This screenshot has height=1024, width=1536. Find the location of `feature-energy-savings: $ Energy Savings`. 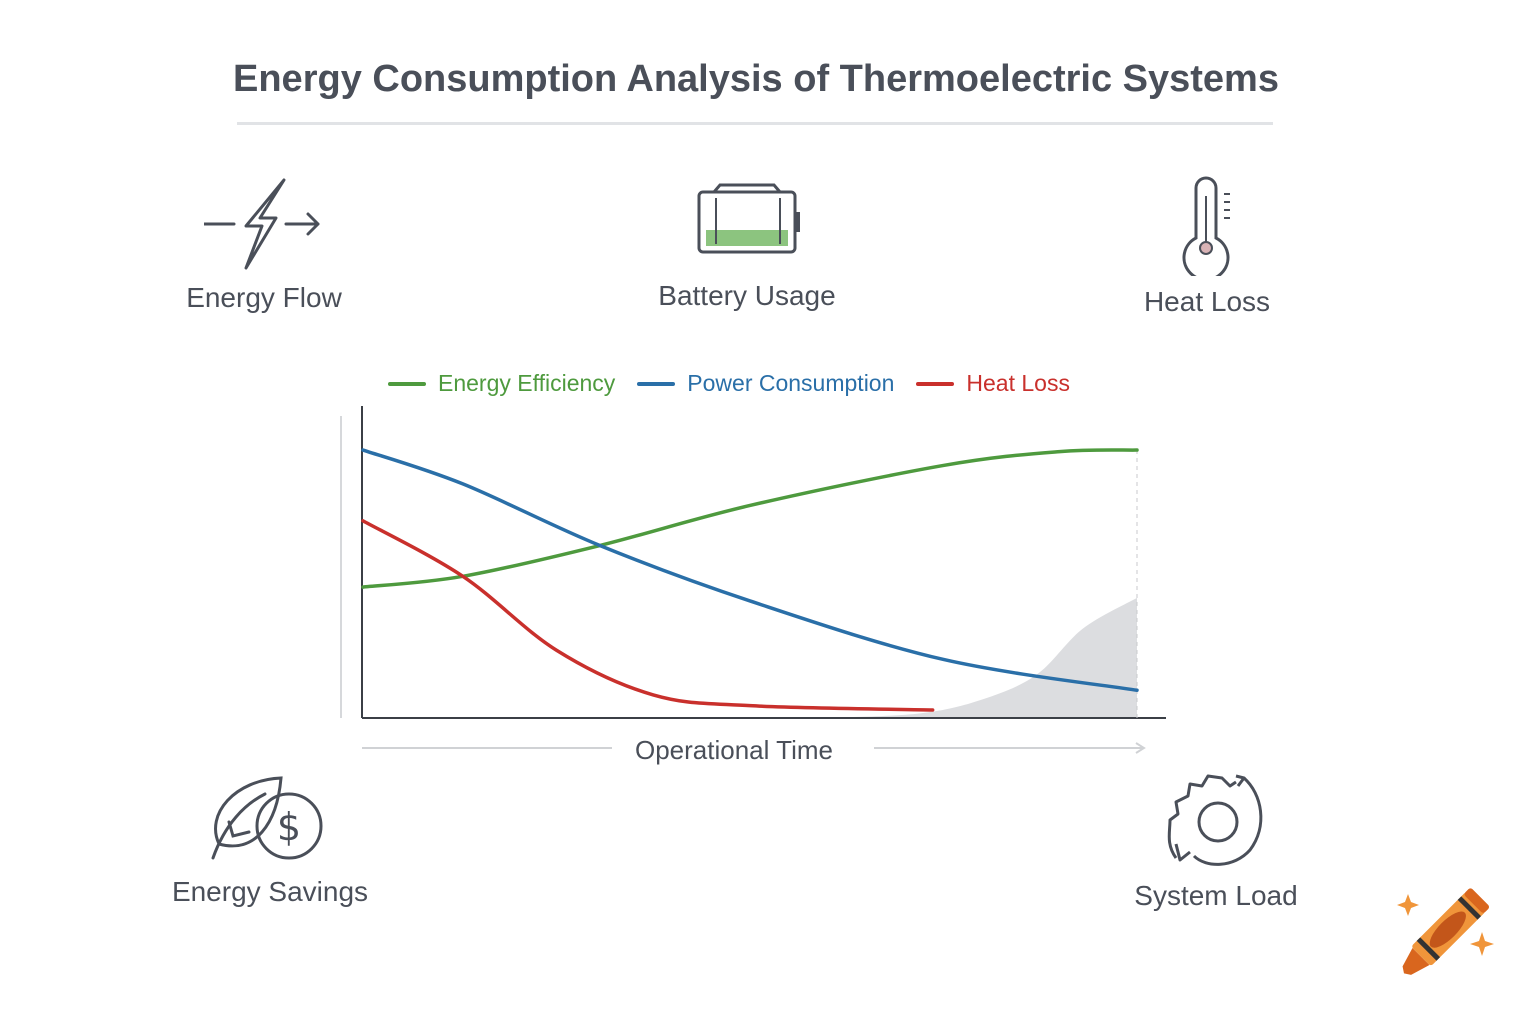

feature-energy-savings: $ Energy Savings is located at coordinates (270, 841).